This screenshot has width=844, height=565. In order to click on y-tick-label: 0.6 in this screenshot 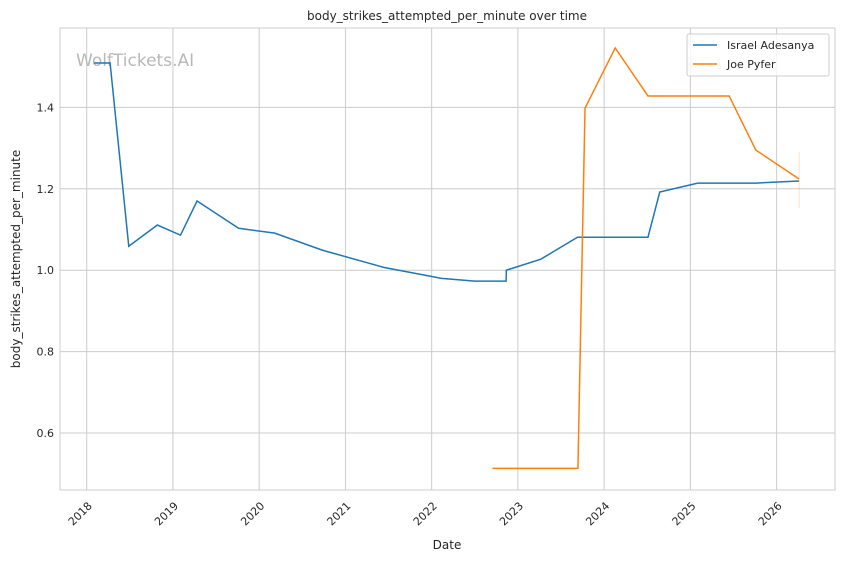, I will do `click(46, 433)`.